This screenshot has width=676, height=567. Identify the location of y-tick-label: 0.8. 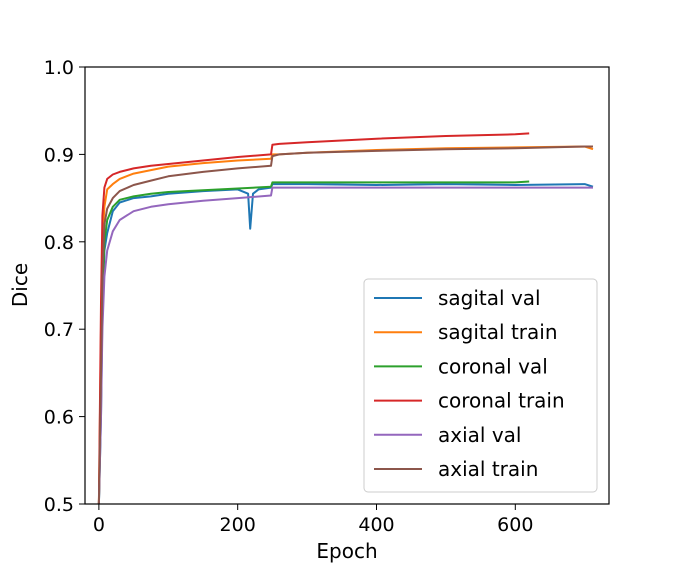
(59, 243).